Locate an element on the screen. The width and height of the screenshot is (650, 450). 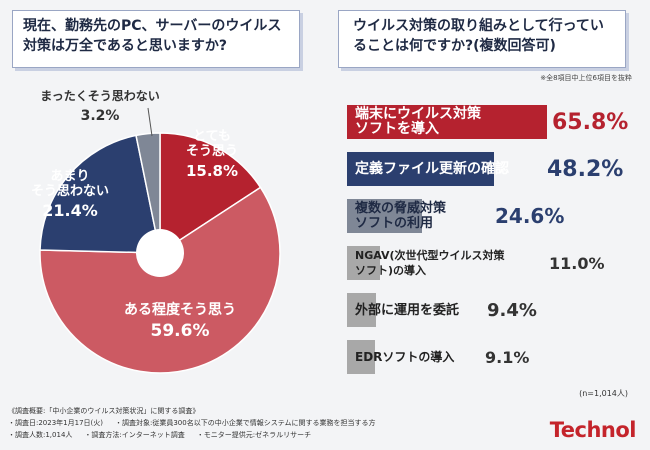
pie-label-not-much-1: そう思わない is located at coordinates (70, 191).